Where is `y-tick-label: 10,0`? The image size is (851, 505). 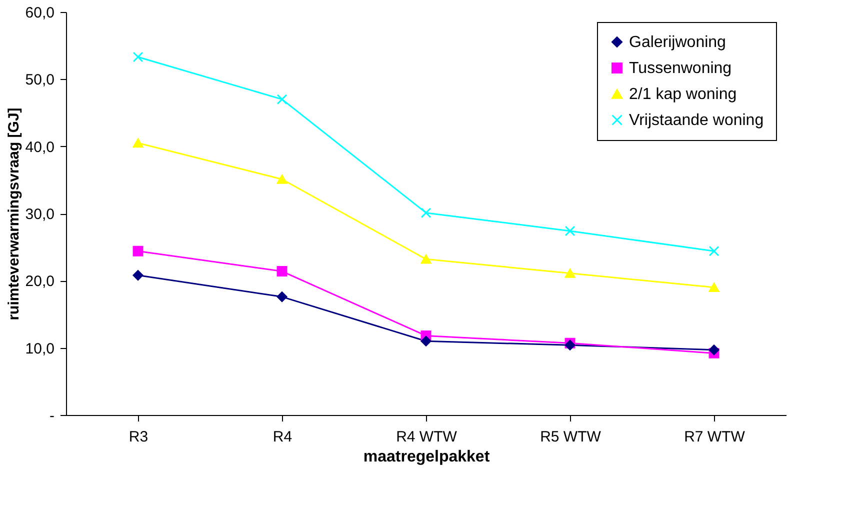 y-tick-label: 10,0 is located at coordinates (39, 349).